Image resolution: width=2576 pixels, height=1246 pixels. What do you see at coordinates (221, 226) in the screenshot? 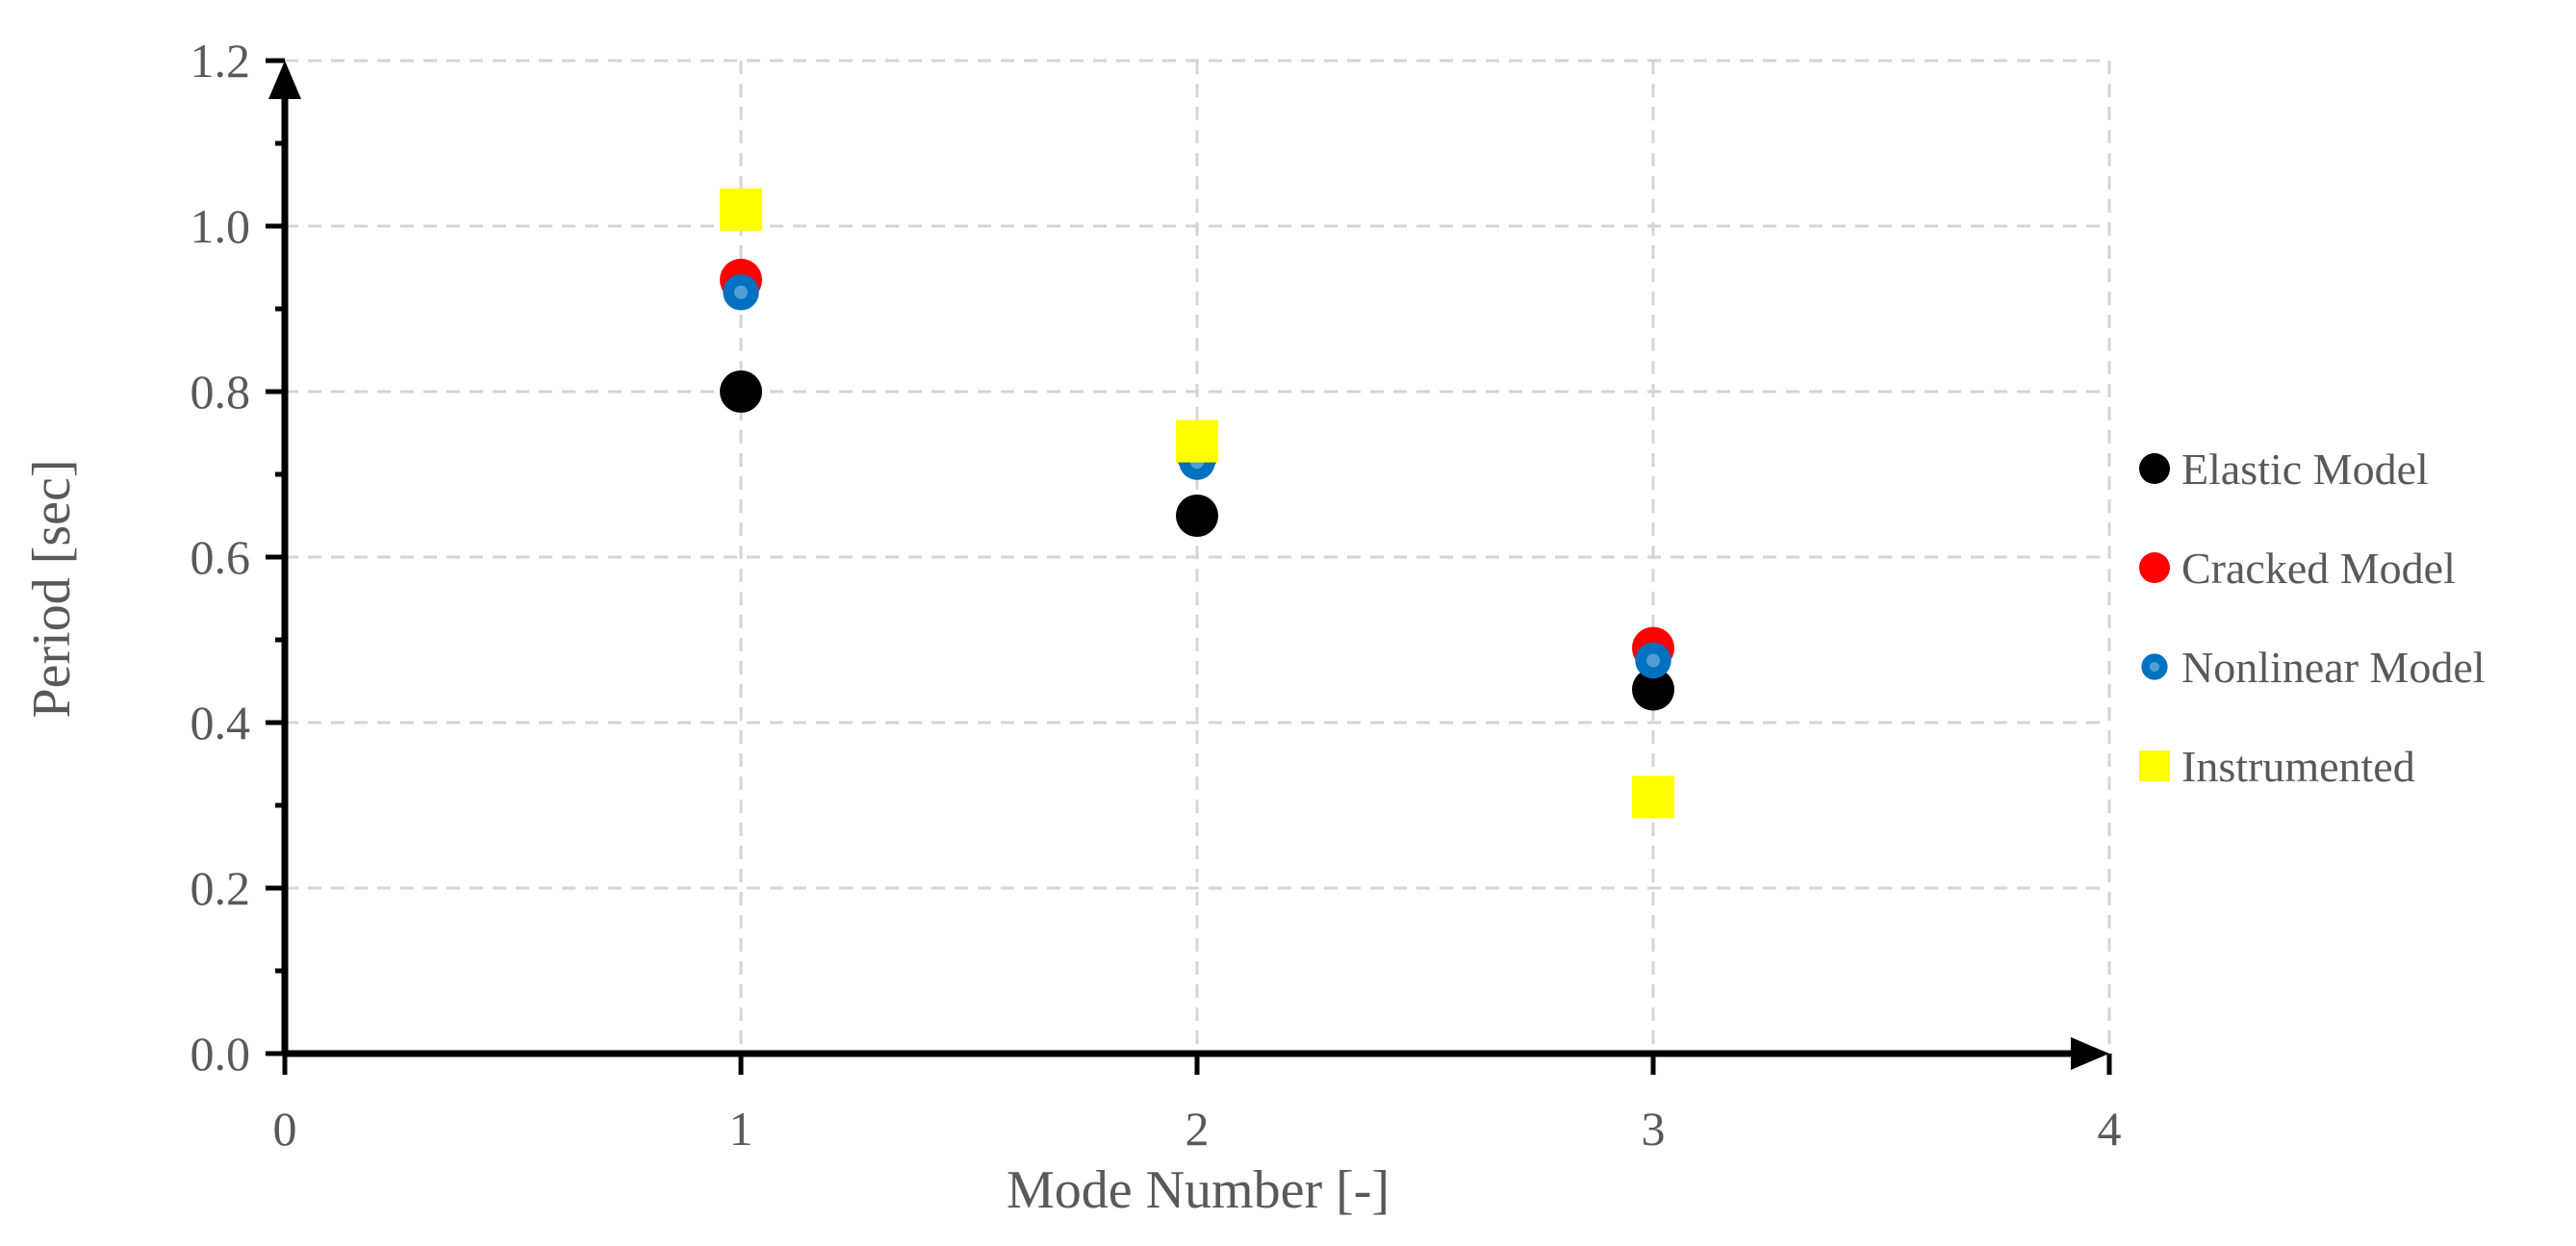
I see `y-tick-label-5: 1.0` at bounding box center [221, 226].